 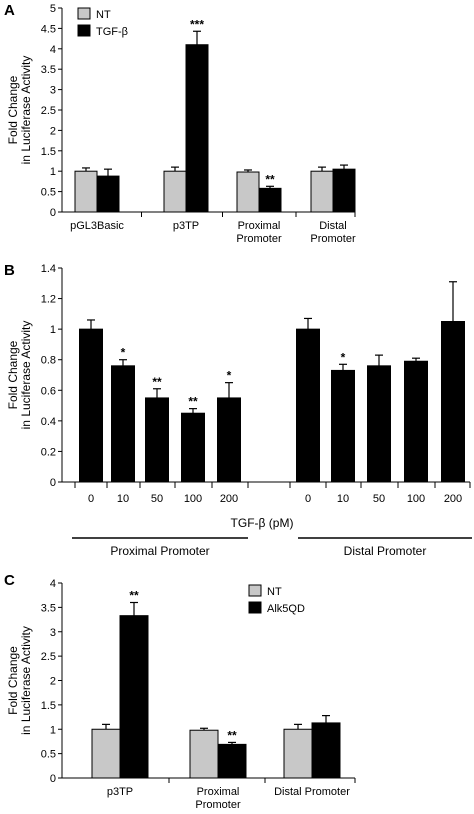 What do you see at coordinates (218, 792) in the screenshot?
I see `panel-c-category-label: Proximal` at bounding box center [218, 792].